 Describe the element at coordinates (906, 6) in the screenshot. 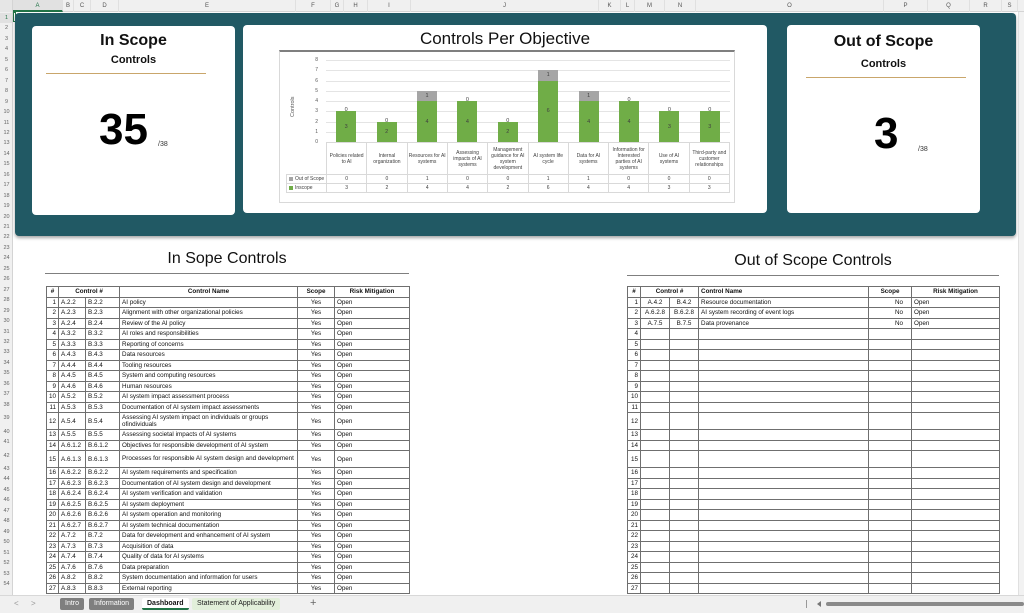

I see `column-header-p: P` at that location.